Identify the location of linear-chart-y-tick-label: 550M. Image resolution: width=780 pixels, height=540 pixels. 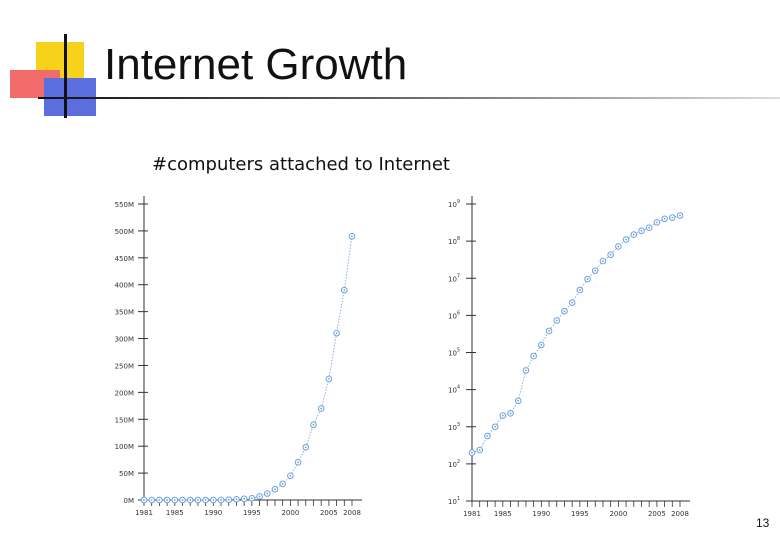
(124, 205).